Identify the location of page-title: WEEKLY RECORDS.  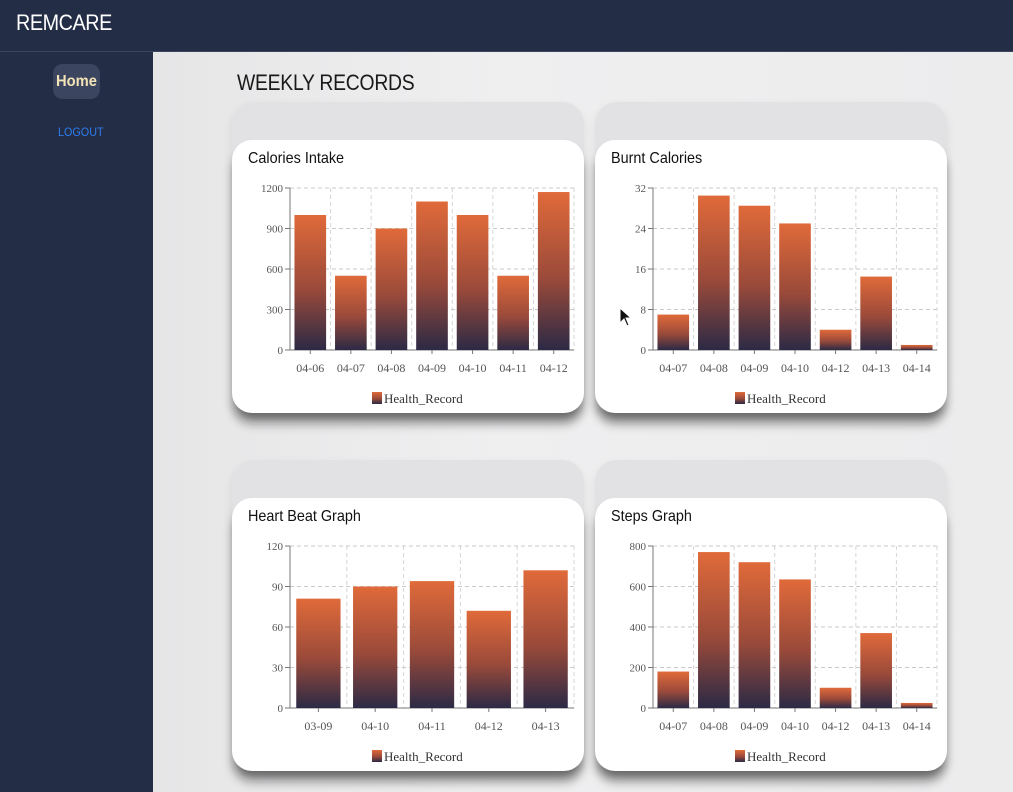
(326, 82).